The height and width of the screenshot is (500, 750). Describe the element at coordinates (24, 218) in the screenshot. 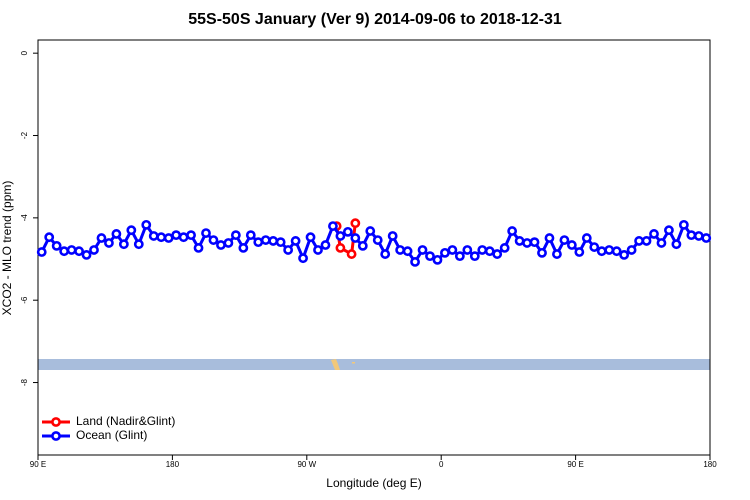

I see `y-tick-label: -4` at that location.